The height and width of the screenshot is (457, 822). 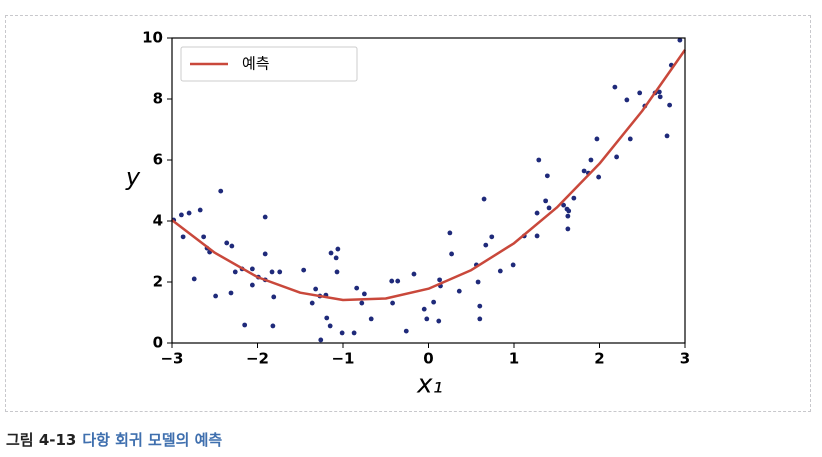 I want to click on y-axis-label: y, so click(x=133, y=177).